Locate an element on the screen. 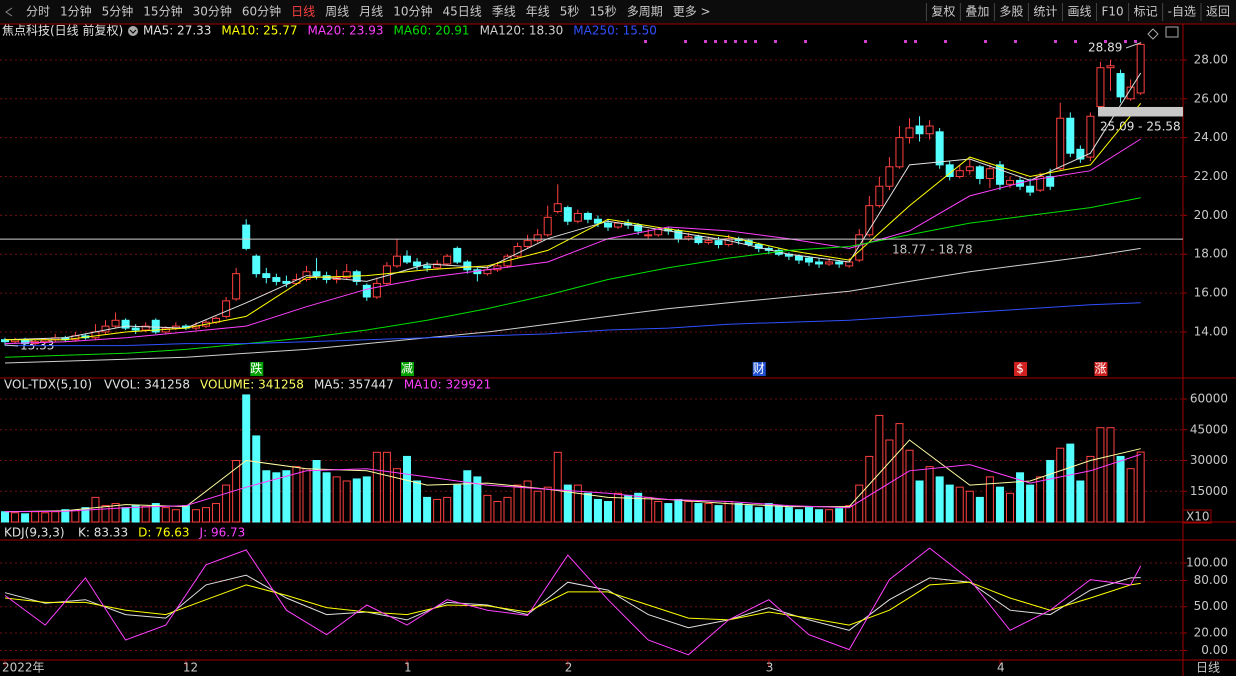  toolbar-button: 画线 is located at coordinates (1079, 12).